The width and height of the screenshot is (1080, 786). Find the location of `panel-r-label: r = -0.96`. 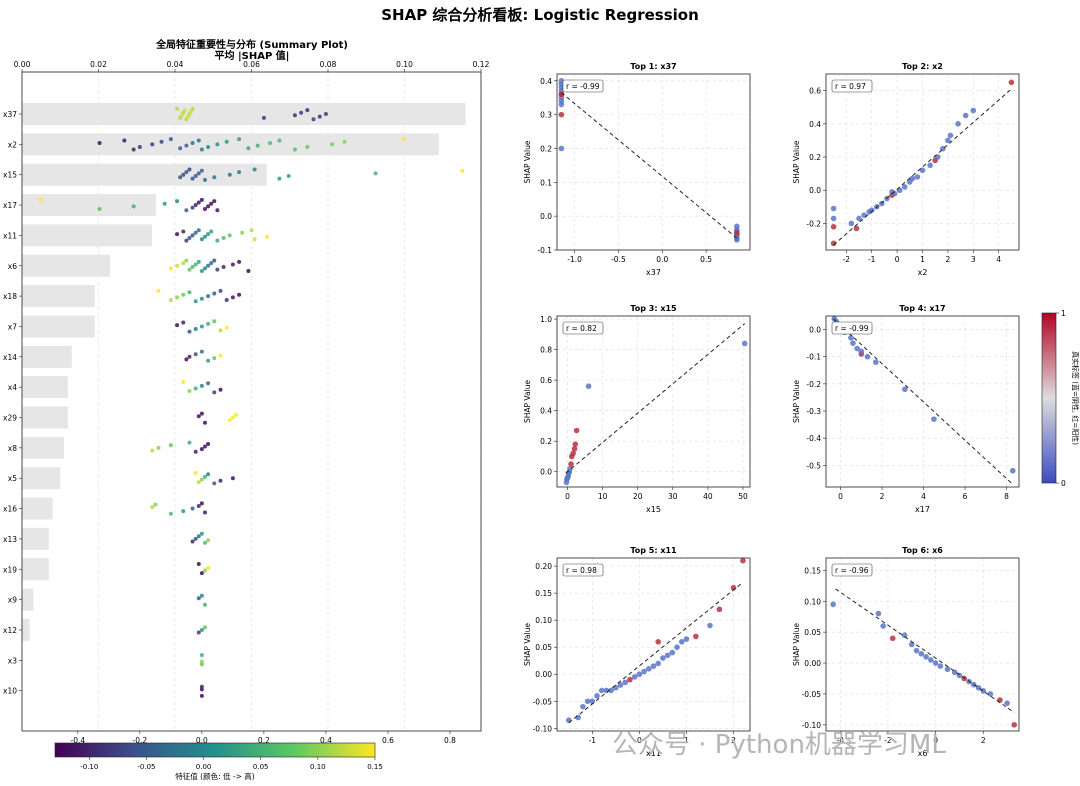

panel-r-label: r = -0.96 is located at coordinates (852, 570).